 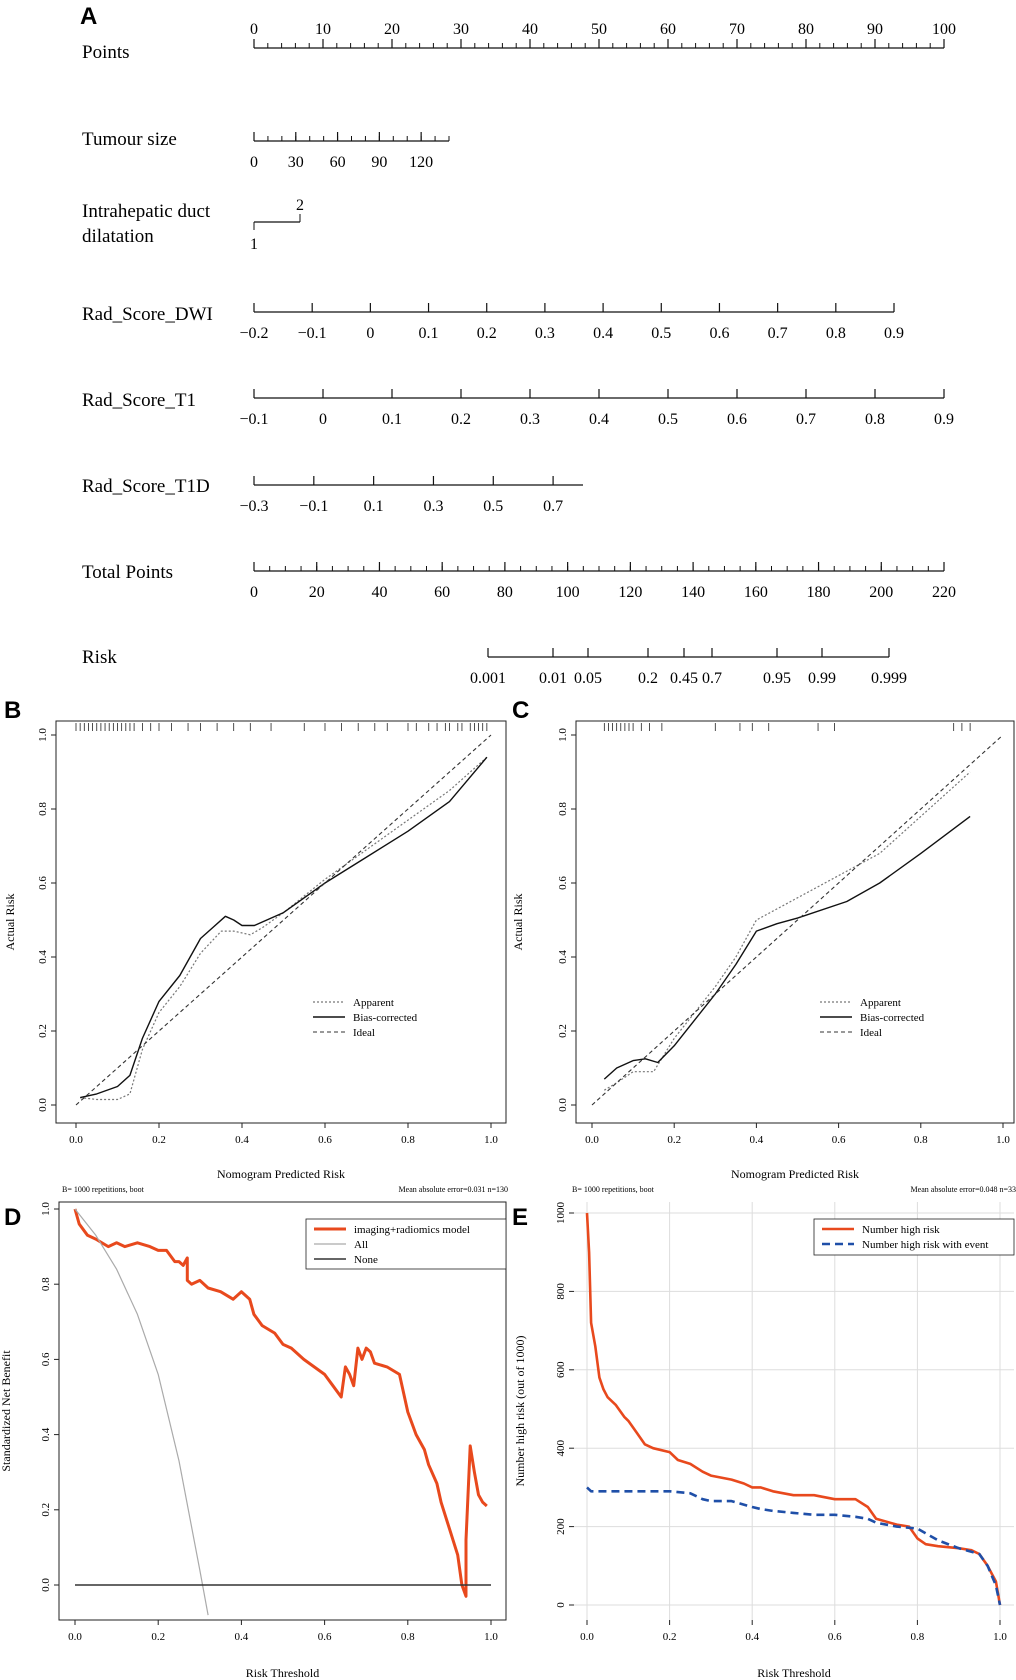 I want to click on nomogram-tick-label: 120, so click(x=630, y=592).